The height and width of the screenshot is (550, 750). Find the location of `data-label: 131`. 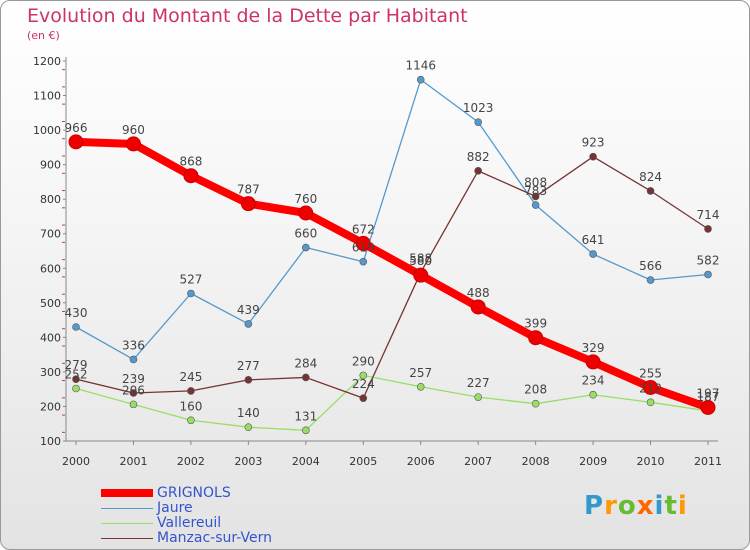

data-label: 131 is located at coordinates (305, 416).